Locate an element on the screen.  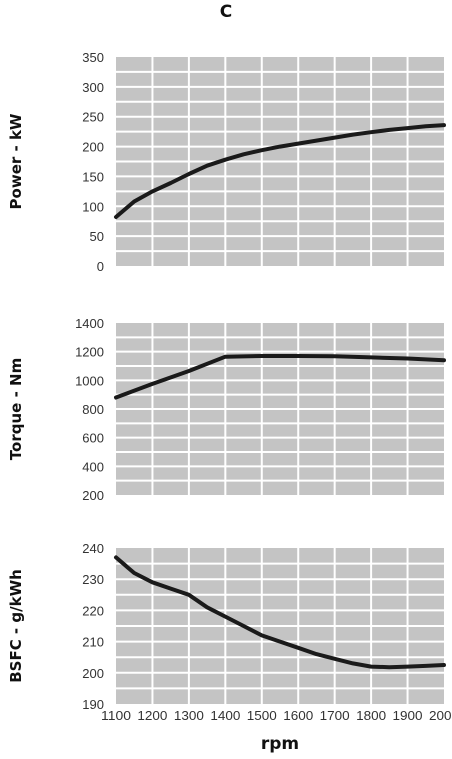
x-tick-label: 1900 is located at coordinates (408, 715).